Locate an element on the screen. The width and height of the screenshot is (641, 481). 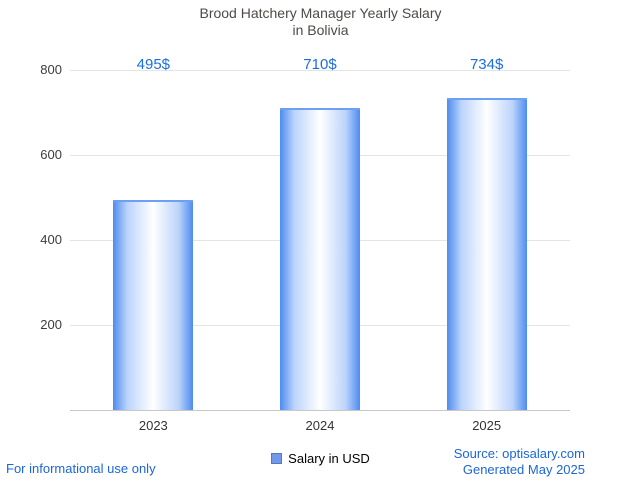
y-tick-label: 600 is located at coordinates (51, 154).